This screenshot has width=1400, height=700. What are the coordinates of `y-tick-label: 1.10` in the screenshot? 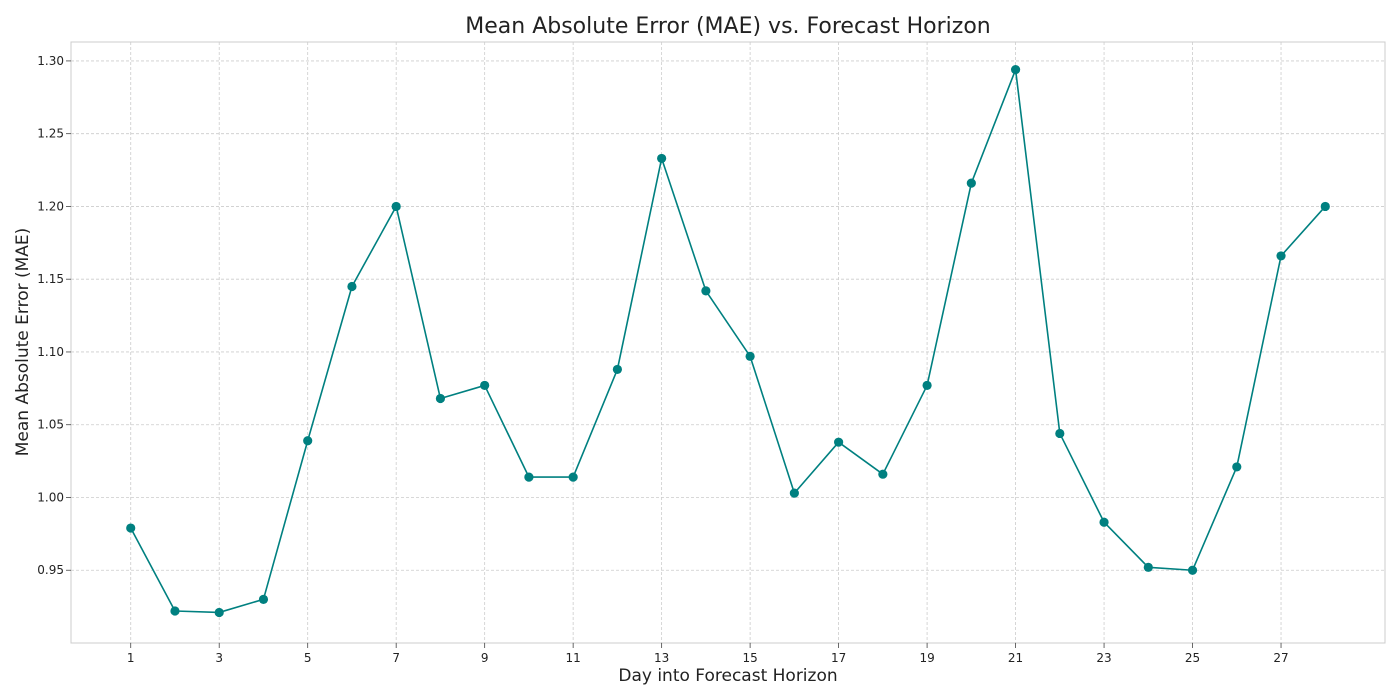 It's located at (50, 352).